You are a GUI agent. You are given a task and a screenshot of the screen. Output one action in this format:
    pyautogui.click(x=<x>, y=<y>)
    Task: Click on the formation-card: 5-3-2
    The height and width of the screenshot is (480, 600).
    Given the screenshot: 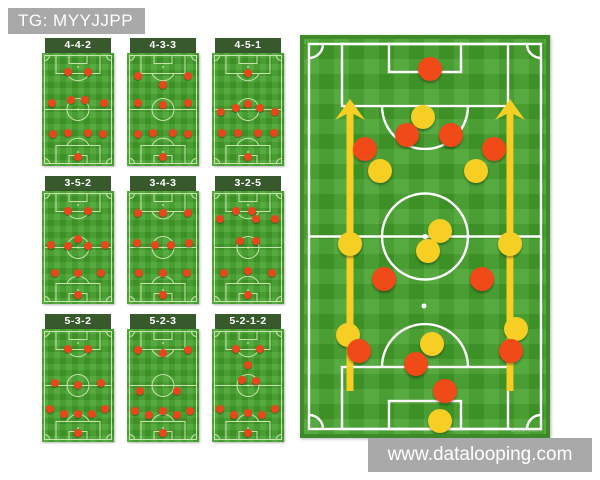 What is the action you would take?
    pyautogui.click(x=78, y=381)
    